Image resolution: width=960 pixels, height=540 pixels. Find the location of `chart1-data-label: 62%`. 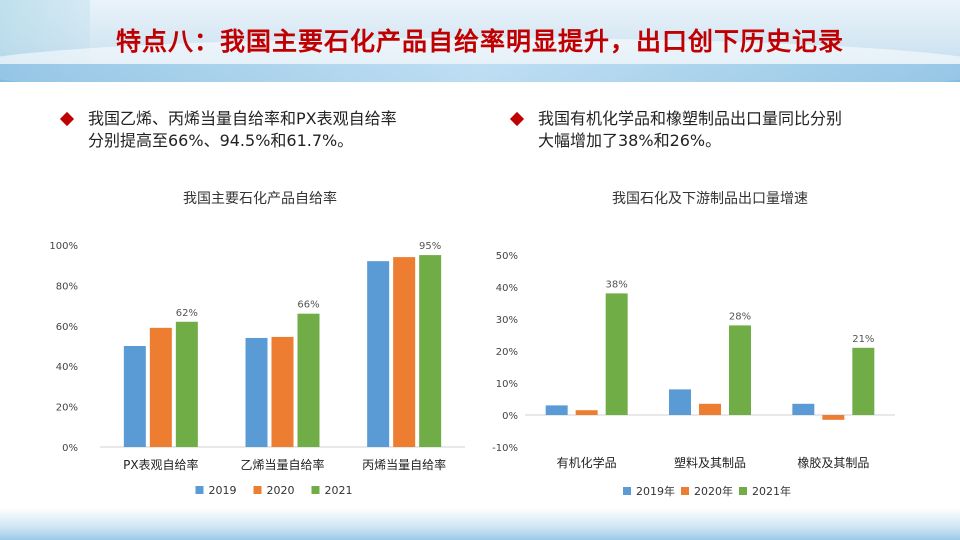

chart1-data-label: 62% is located at coordinates (187, 313).